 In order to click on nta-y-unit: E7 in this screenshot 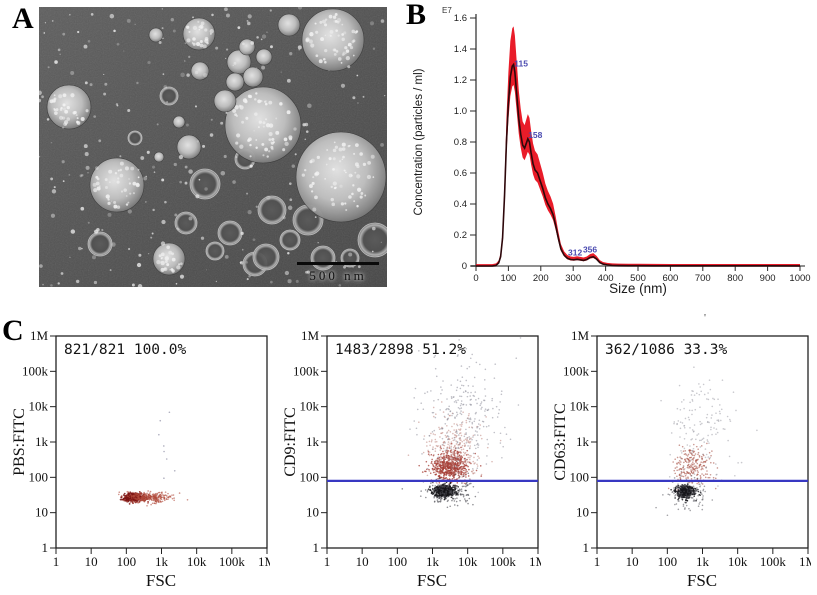, I will do `click(447, 10)`.